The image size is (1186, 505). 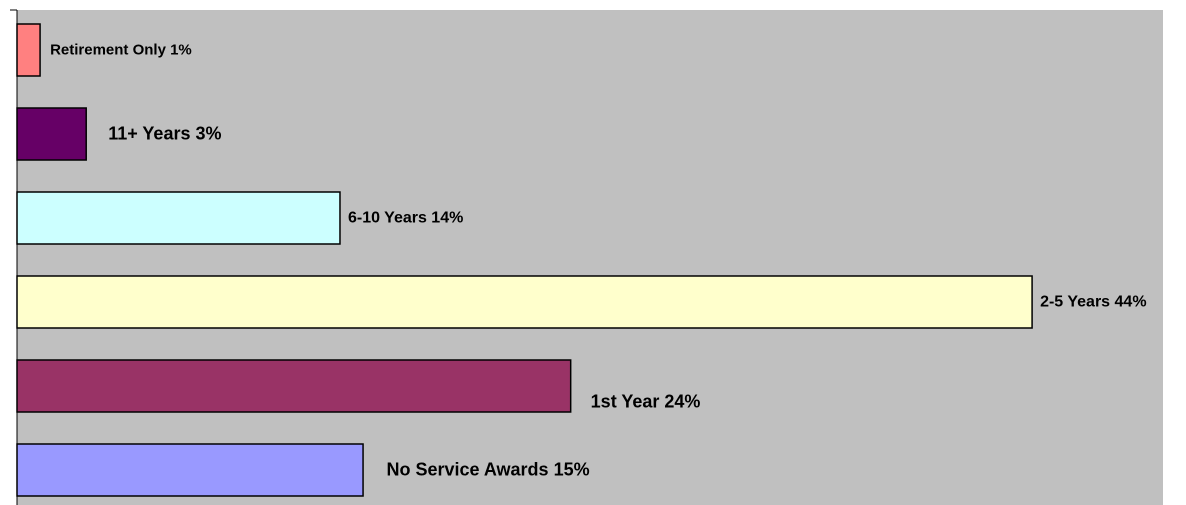 What do you see at coordinates (645, 401) in the screenshot?
I see `data-label: 1st Year 24%` at bounding box center [645, 401].